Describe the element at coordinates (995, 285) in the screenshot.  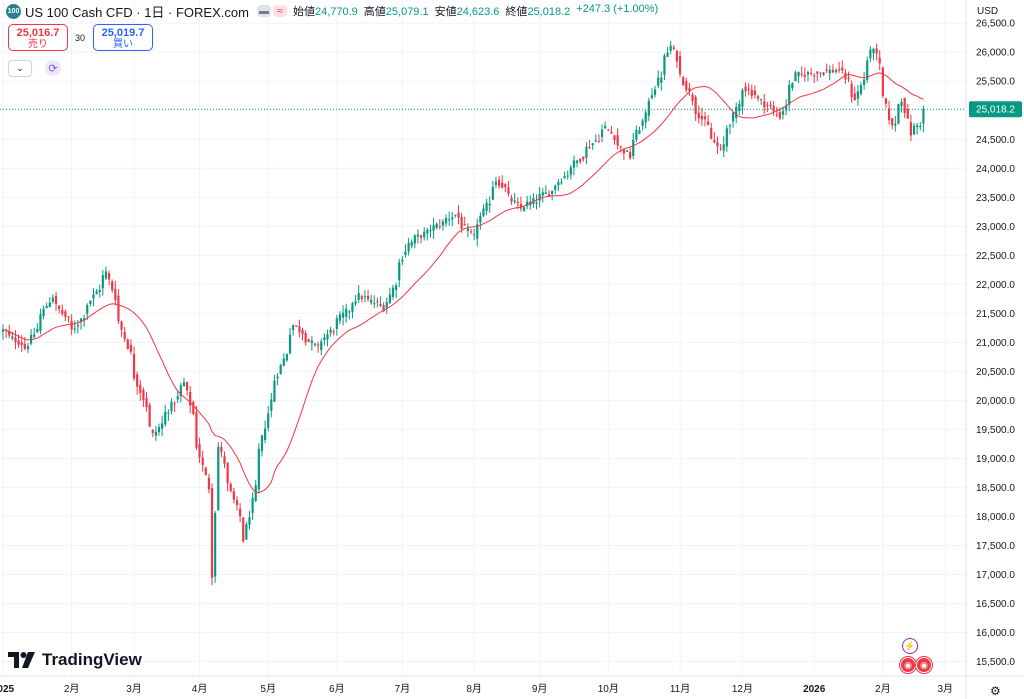
I see `y-tick-label: 22,000.0` at that location.